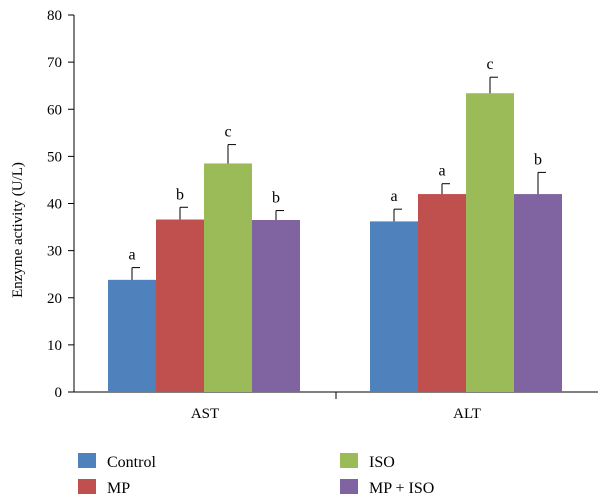  Describe the element at coordinates (54, 252) in the screenshot. I see `y-tick-label: 30` at that location.